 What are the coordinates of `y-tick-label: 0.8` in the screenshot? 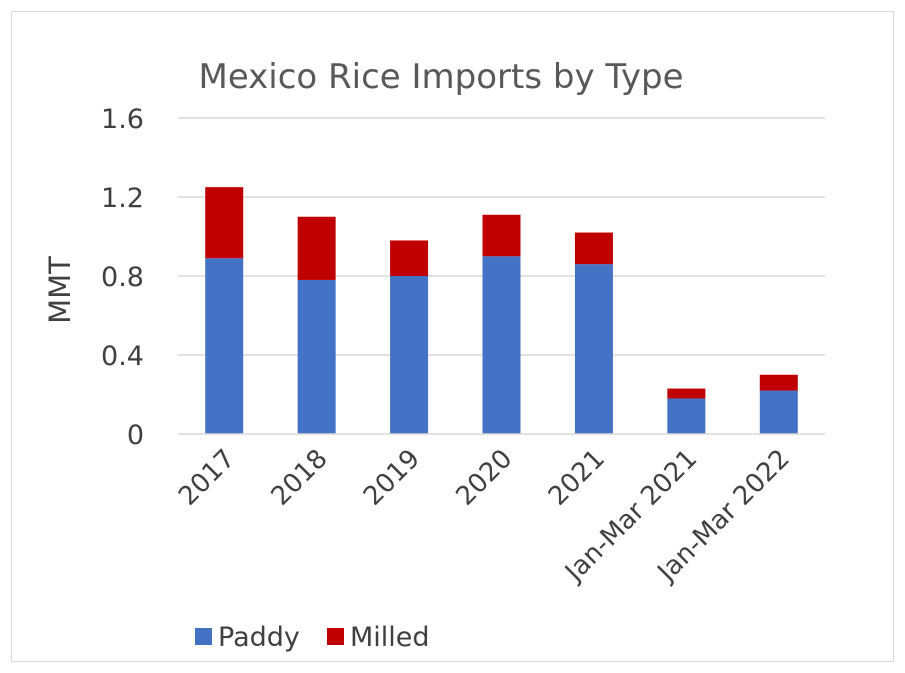 It's located at (122, 277).